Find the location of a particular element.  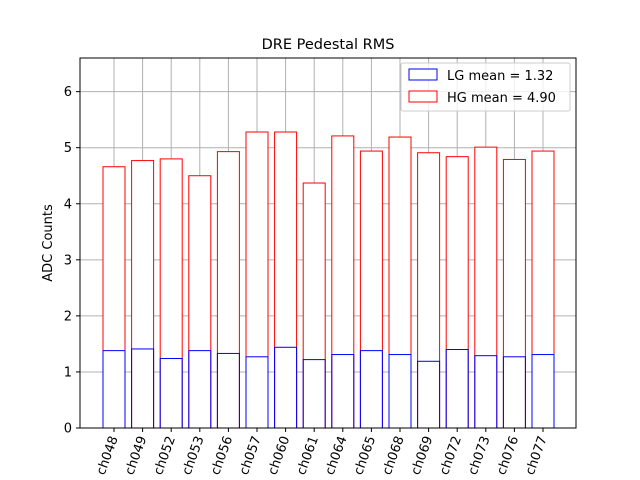

bar-hg-ch056 is located at coordinates (228, 290).